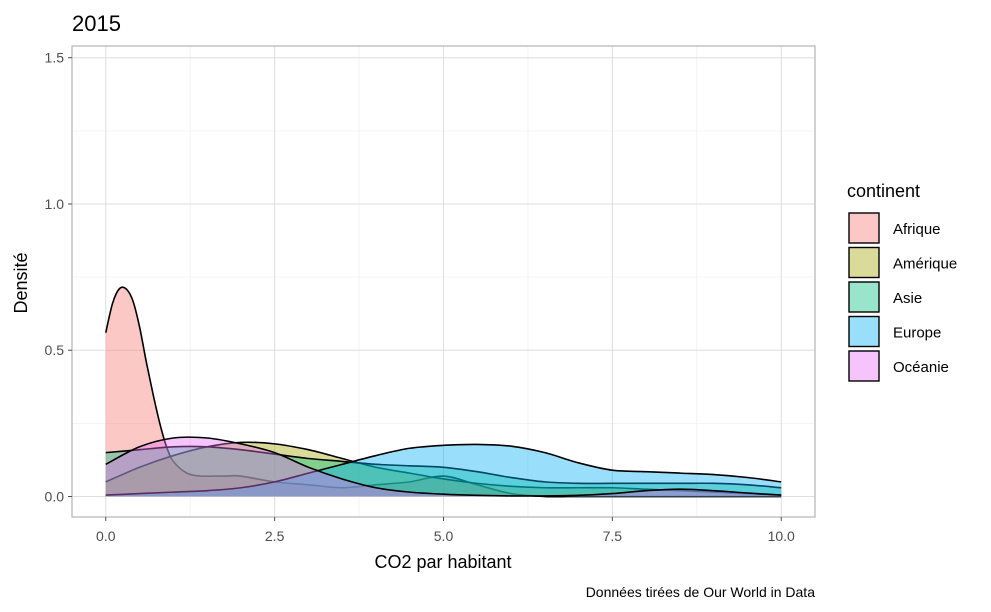 This screenshot has height=612, width=991. Describe the element at coordinates (55, 204) in the screenshot. I see `y-tick-label: 1.0` at that location.